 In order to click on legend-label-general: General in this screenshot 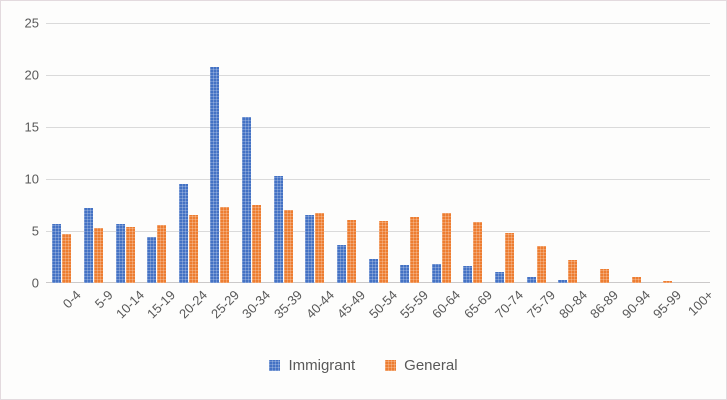, I will do `click(431, 365)`.